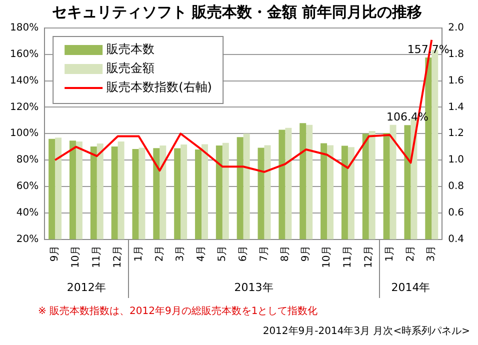  I want to click on y-tick-label: 160%, so click(24, 54).